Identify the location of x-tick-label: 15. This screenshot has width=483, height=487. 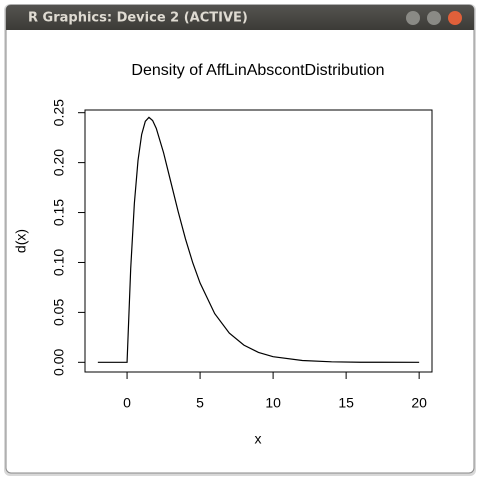
(346, 403).